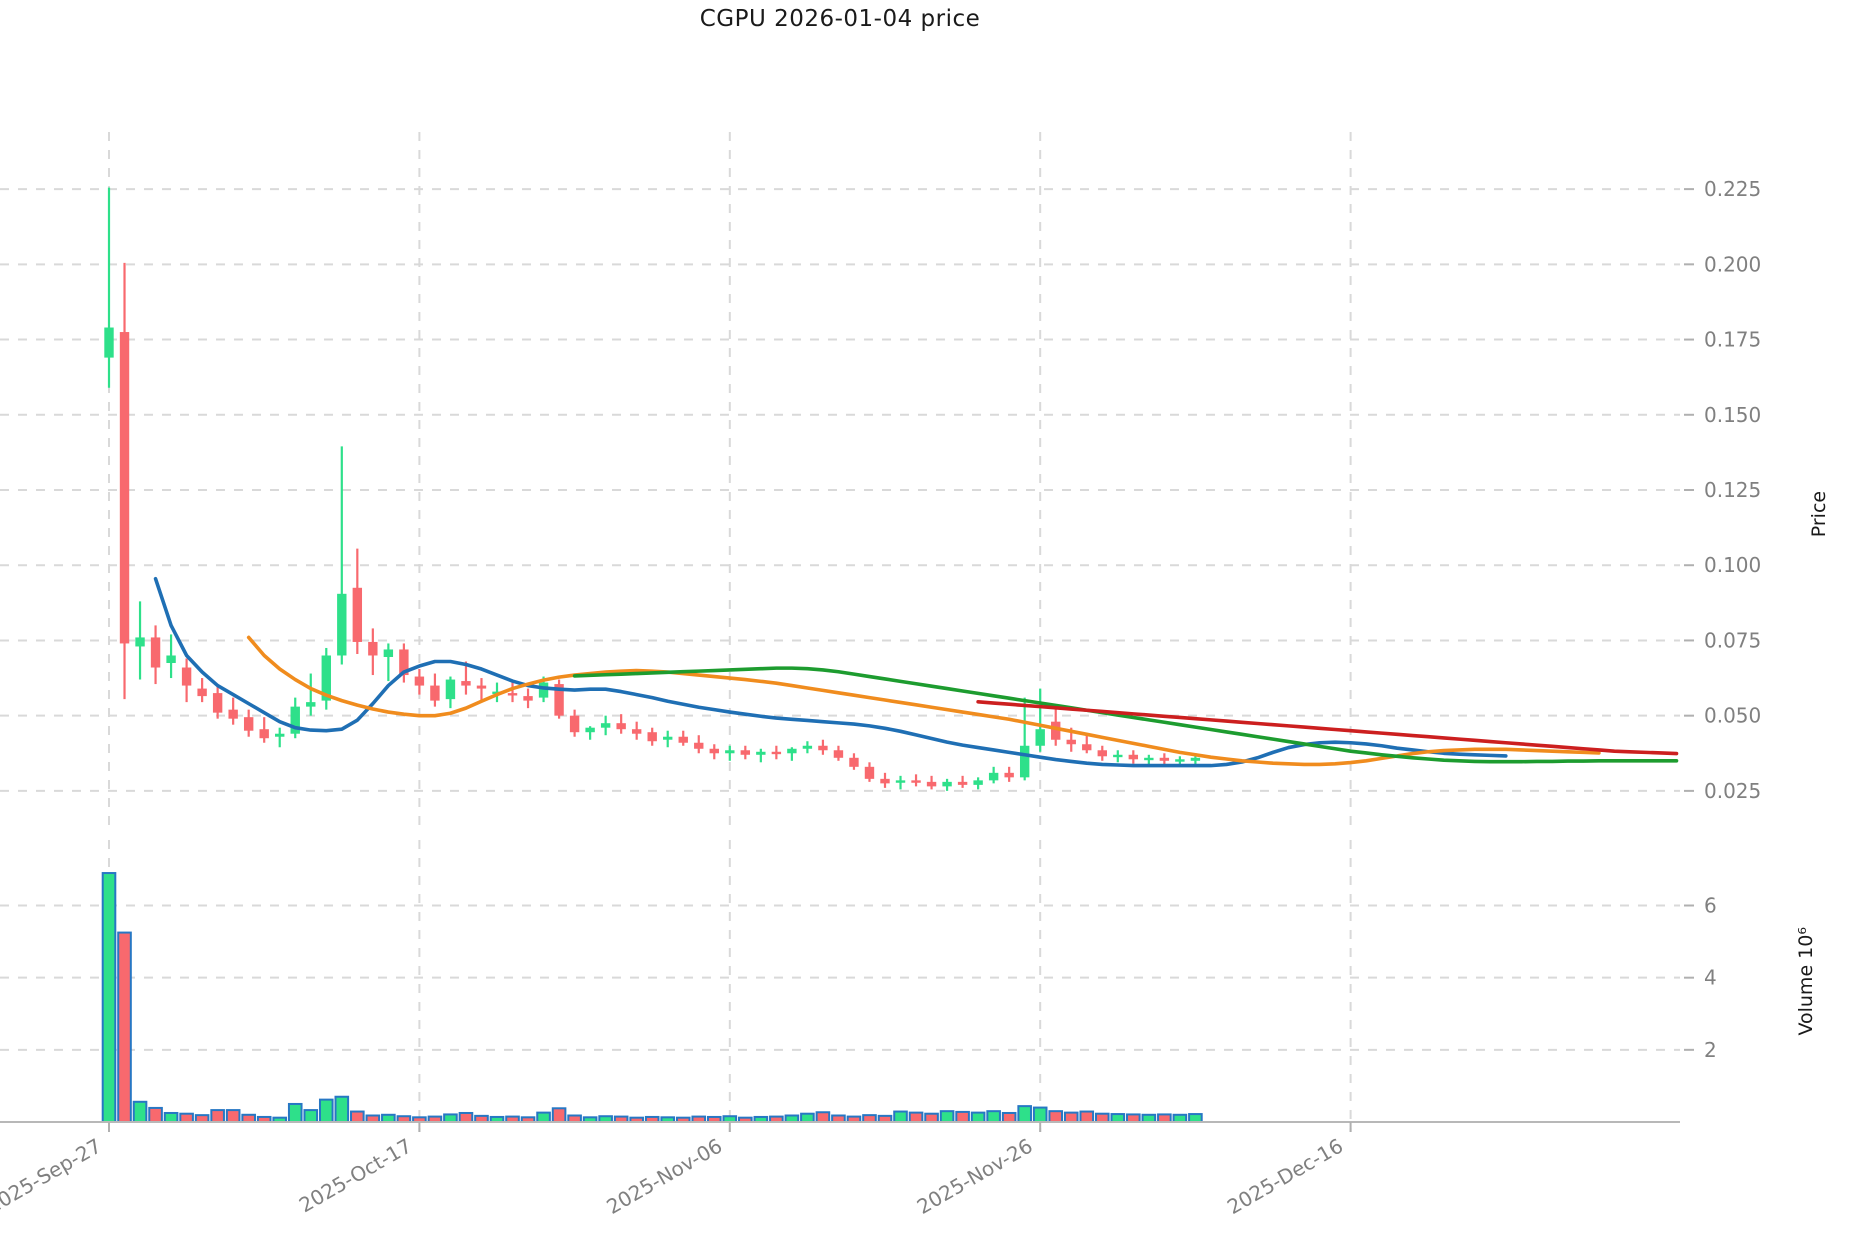 Image resolution: width=1860 pixels, height=1246 pixels. I want to click on ma-line-ma-long, so click(1125, 715).